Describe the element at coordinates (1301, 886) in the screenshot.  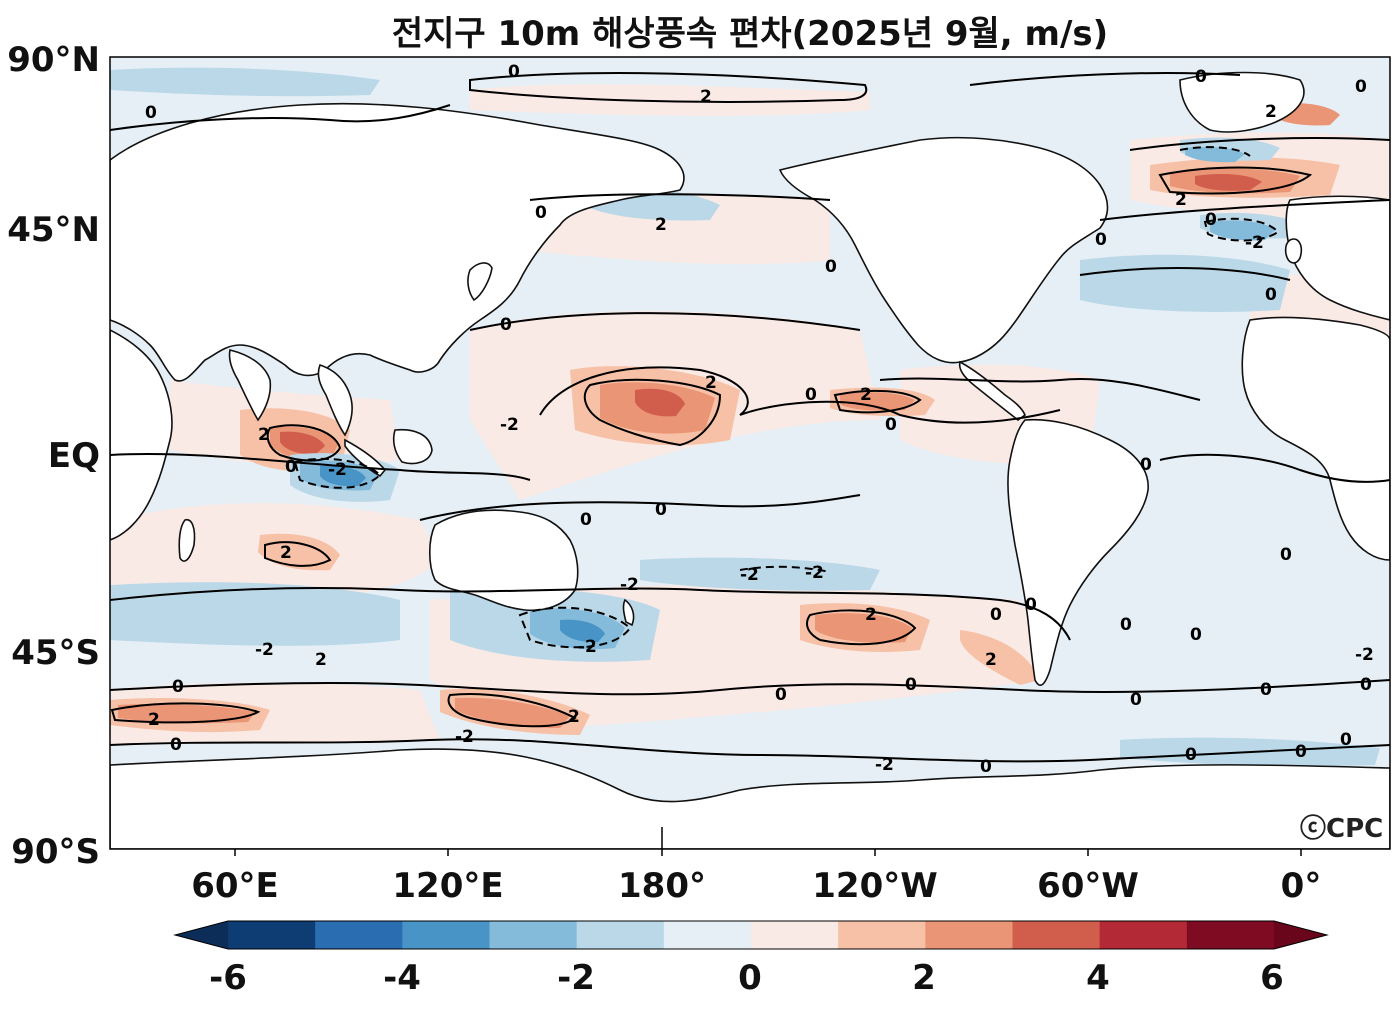
I see `lon-label-0: 0°` at that location.